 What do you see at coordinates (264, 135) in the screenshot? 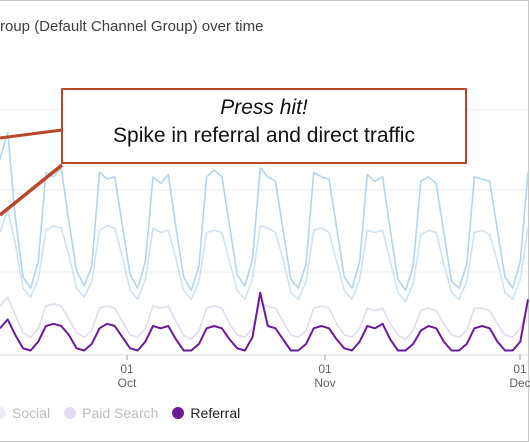
I see `annotation-line2: Spike in referral and direct traffic` at bounding box center [264, 135].